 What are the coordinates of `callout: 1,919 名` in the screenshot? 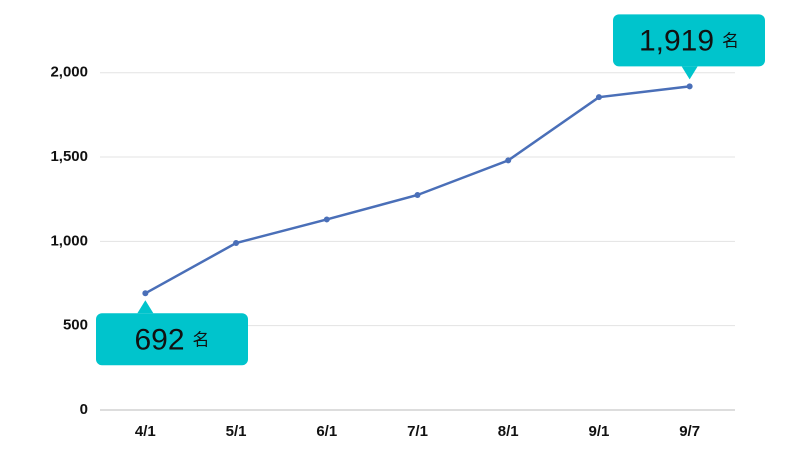 It's located at (689, 47).